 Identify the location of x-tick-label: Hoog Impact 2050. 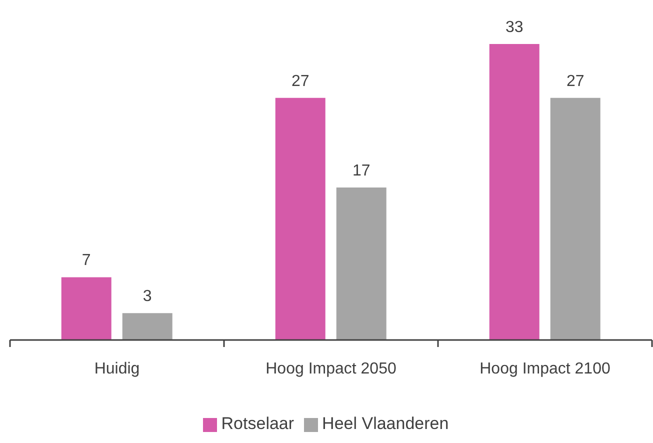
(331, 369).